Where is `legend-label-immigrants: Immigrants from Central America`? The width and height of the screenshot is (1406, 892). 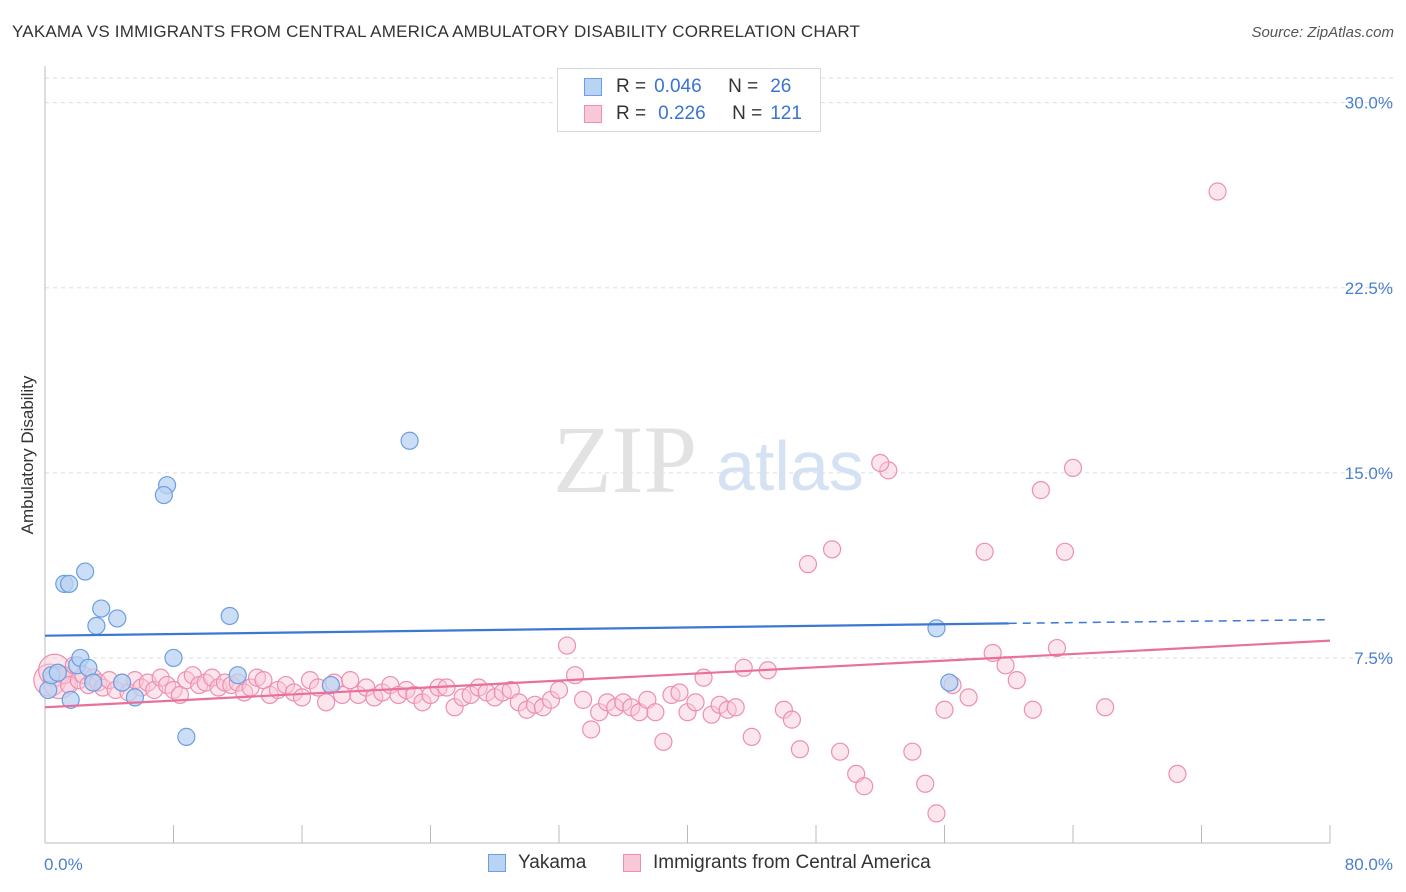
legend-label-immigrants: Immigrants from Central America is located at coordinates (792, 862).